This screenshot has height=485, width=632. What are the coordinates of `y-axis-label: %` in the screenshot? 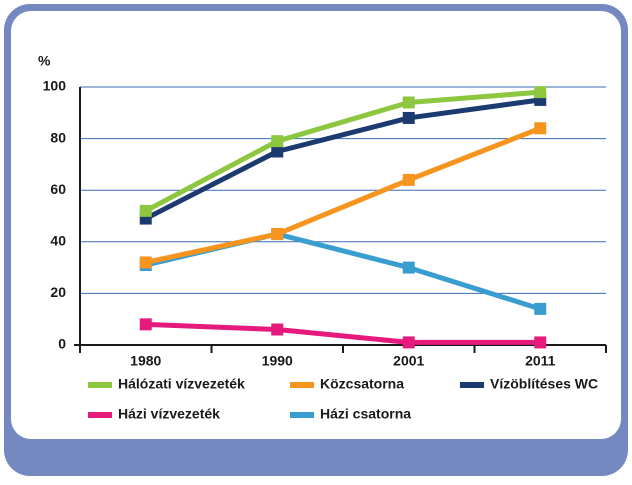 It's located at (44, 61).